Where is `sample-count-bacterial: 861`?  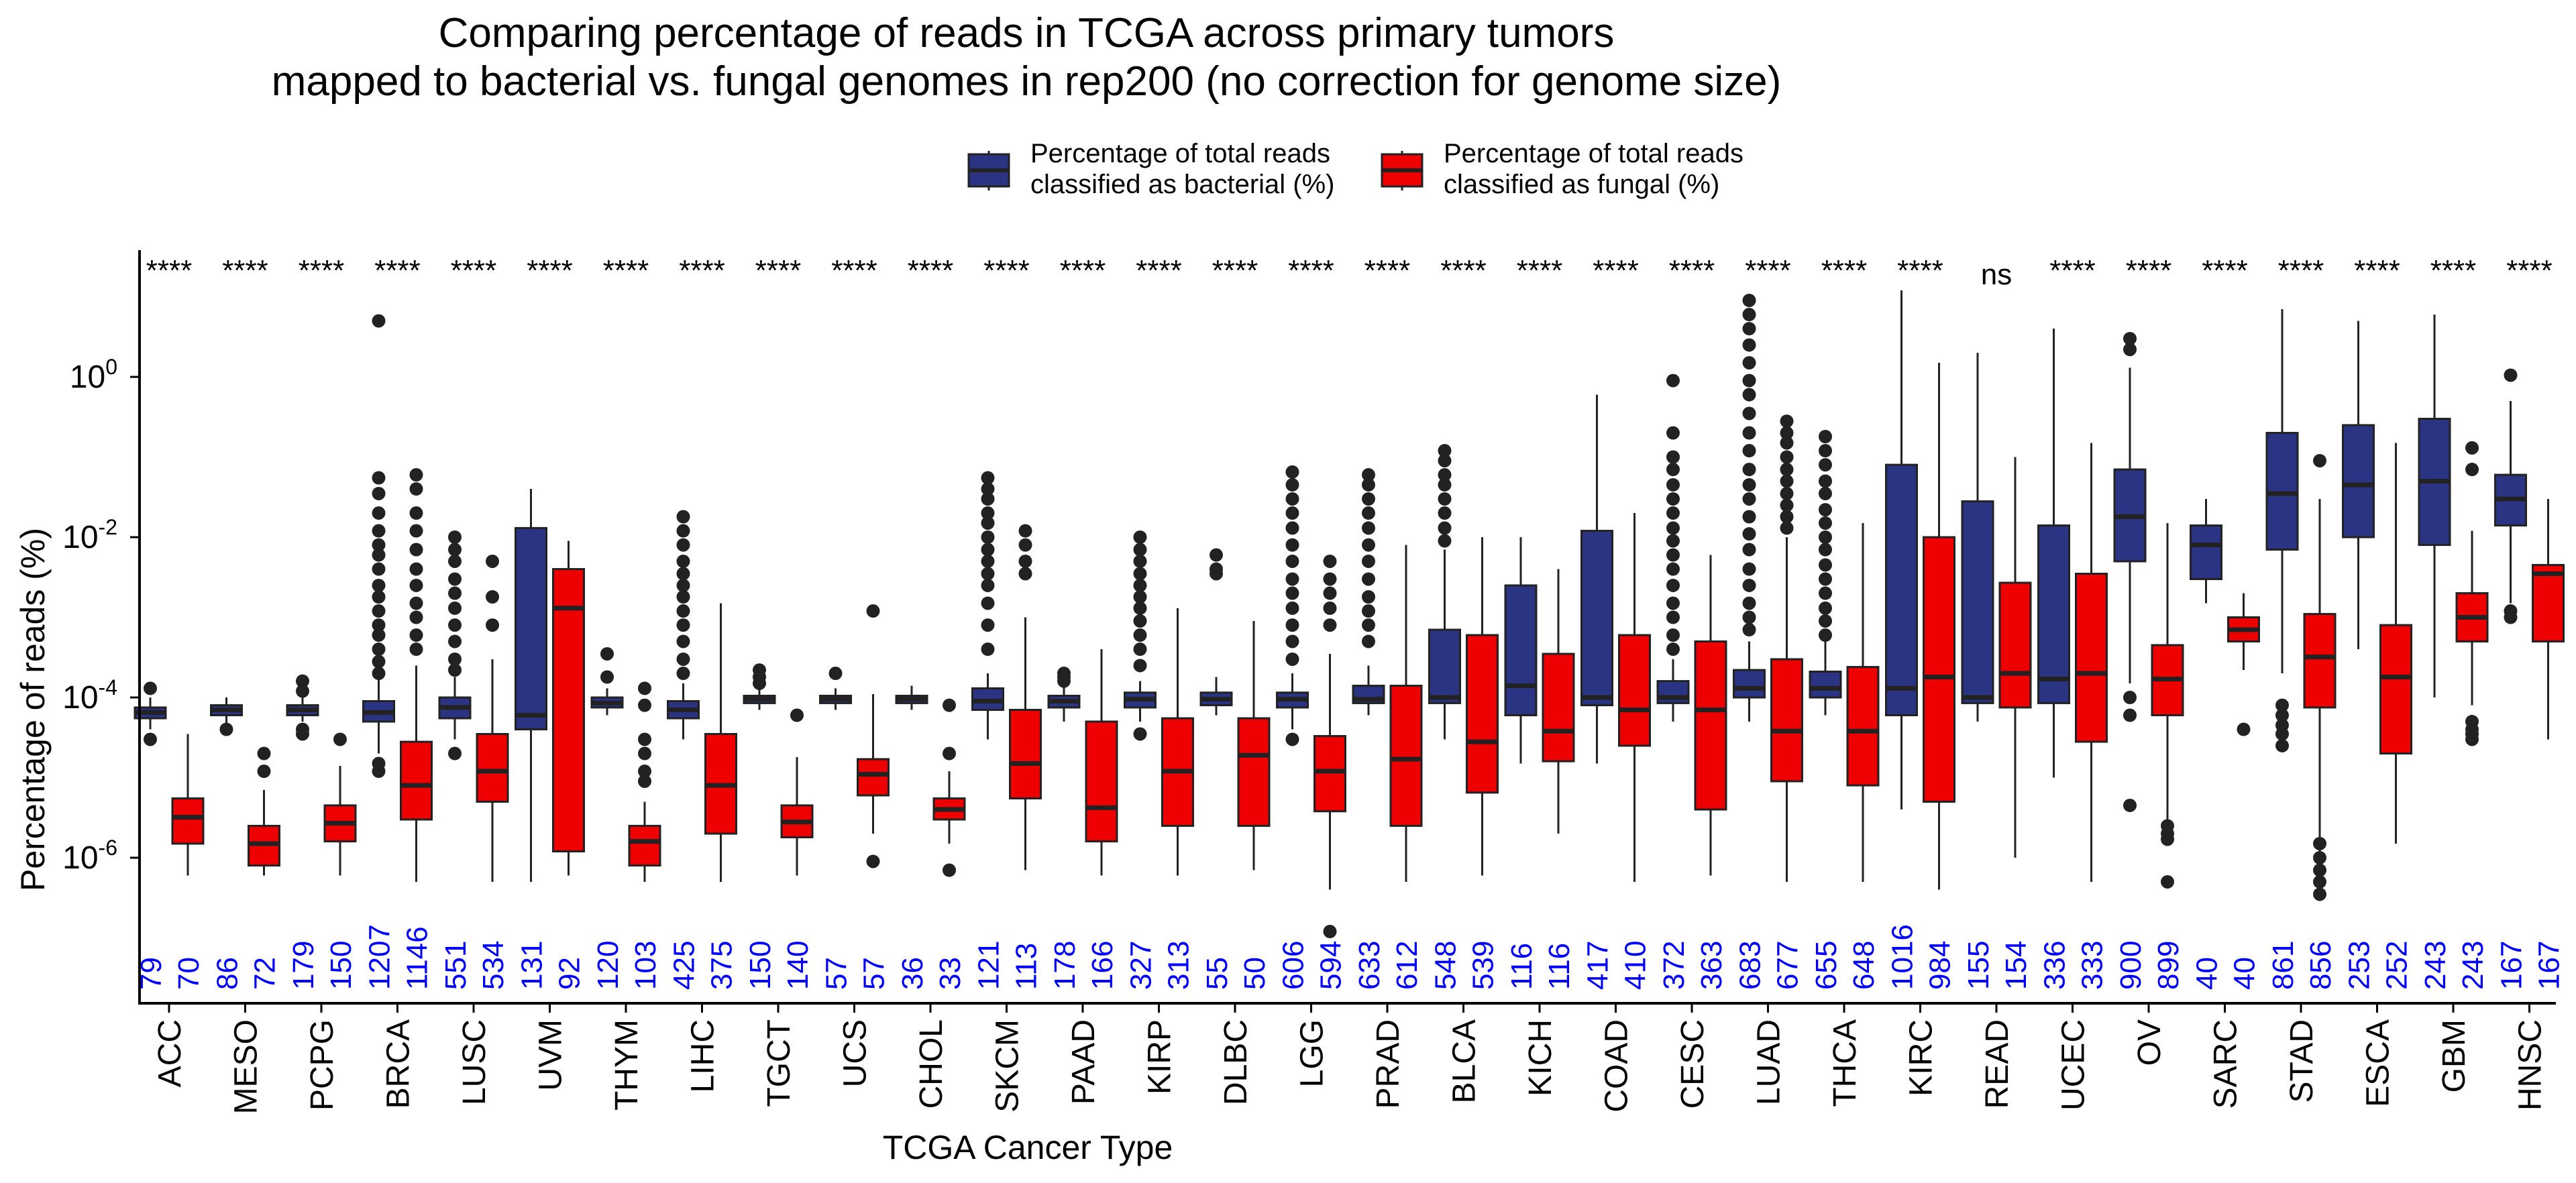
sample-count-bacterial: 861 is located at coordinates (2283, 965).